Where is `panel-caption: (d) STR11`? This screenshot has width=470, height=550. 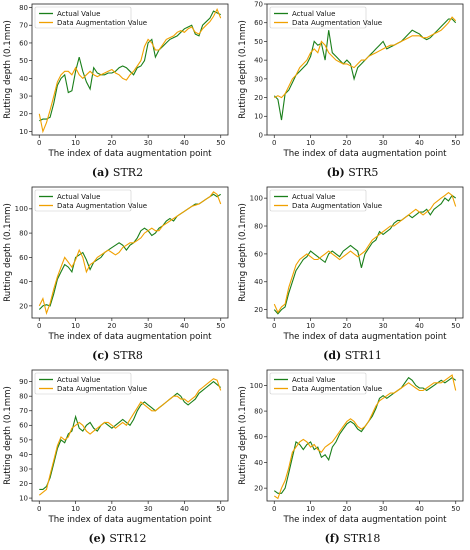
panel-caption: (d) STR11 is located at coordinates (352, 355).